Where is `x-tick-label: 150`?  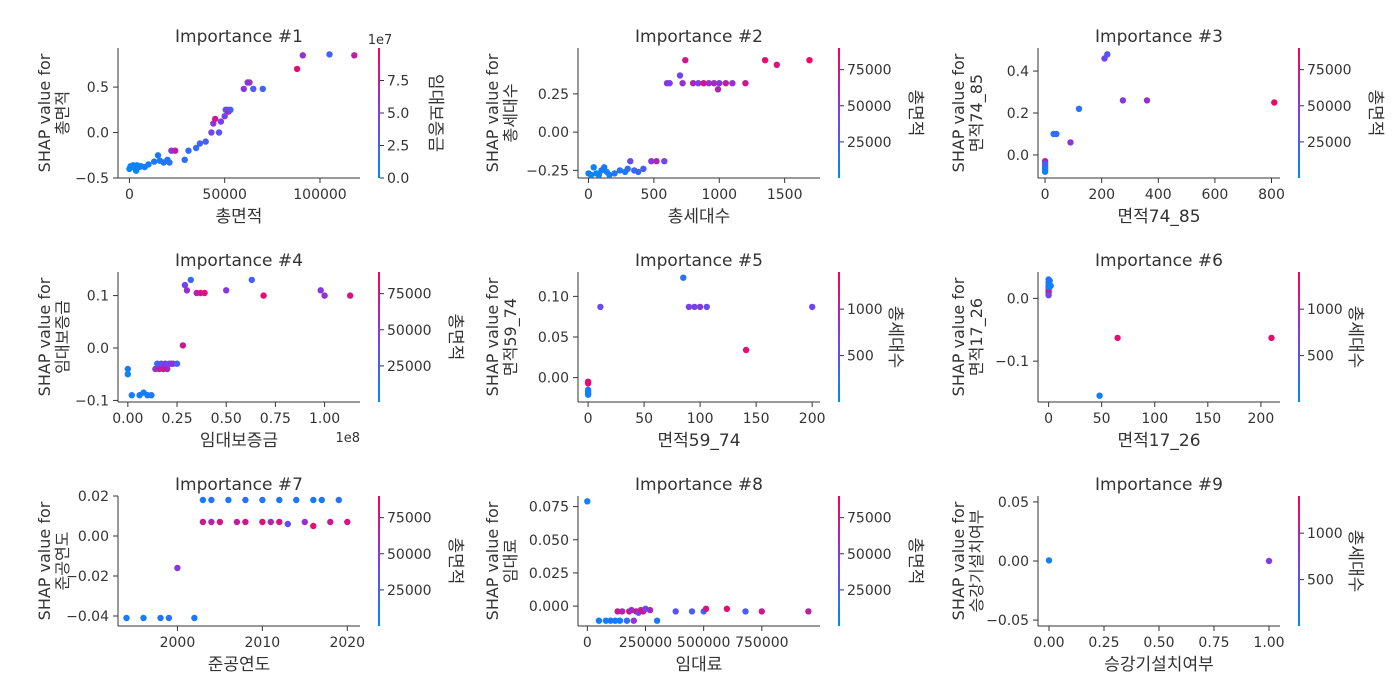
x-tick-label: 150 is located at coordinates (1207, 419).